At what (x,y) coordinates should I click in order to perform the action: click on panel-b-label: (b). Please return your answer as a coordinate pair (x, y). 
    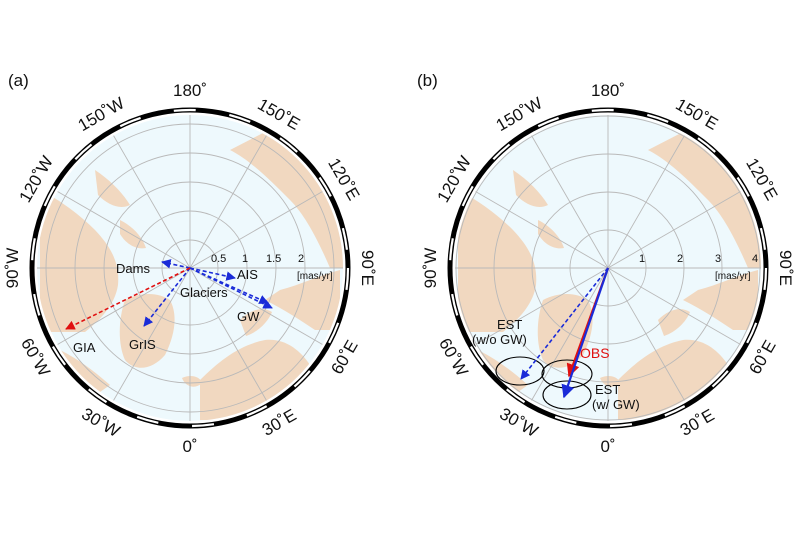
    Looking at the image, I should click on (427, 80).